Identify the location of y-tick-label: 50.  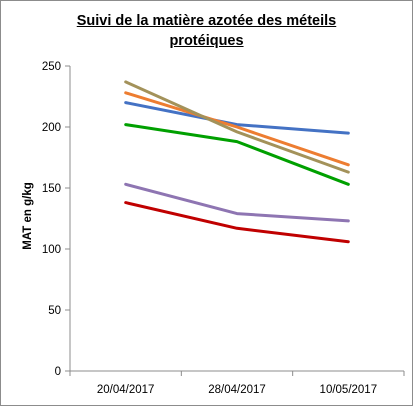
(54, 311).